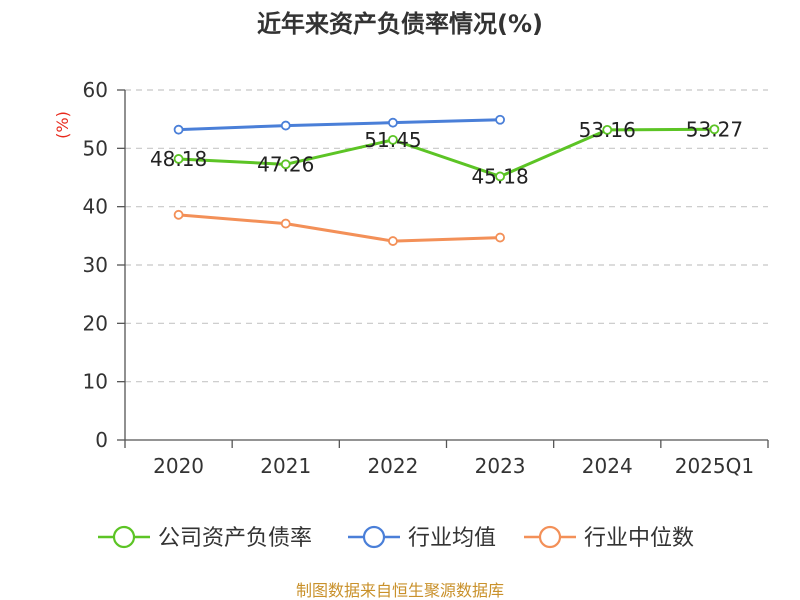 The width and height of the screenshot is (800, 600). I want to click on y-tick-label: 30, so click(95, 265).